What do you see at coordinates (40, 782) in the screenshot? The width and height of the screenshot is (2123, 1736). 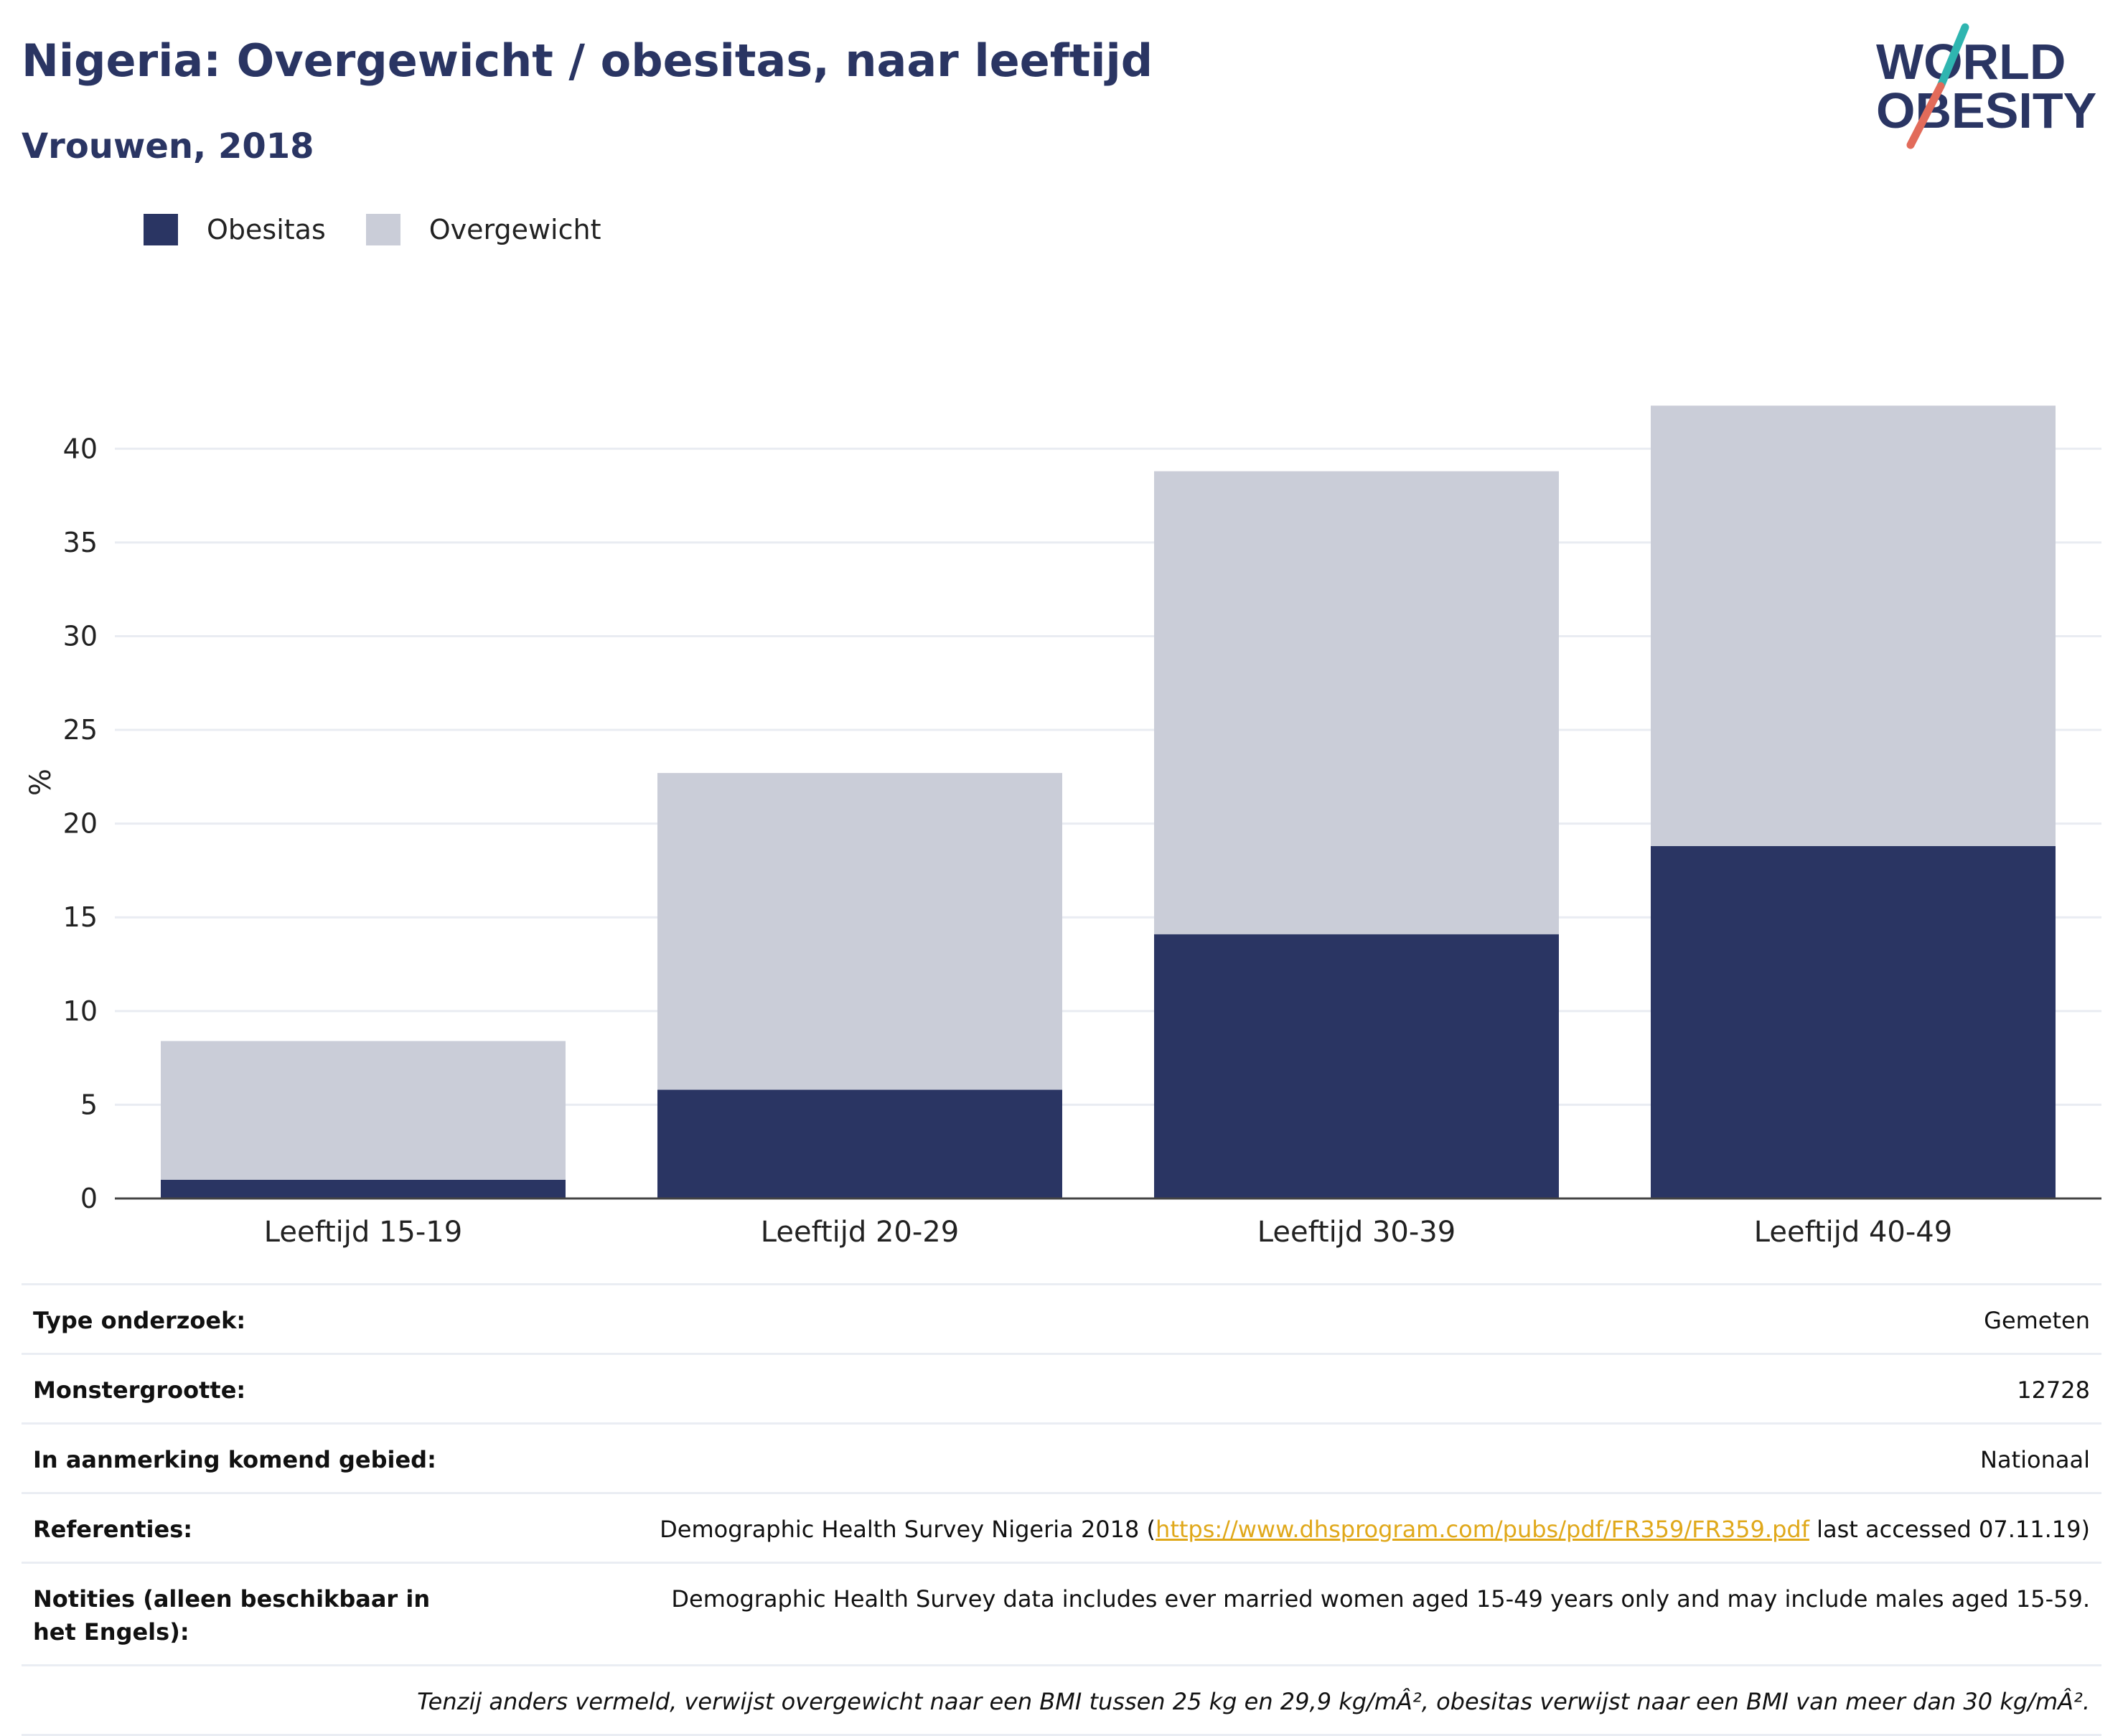 I see `y-axis-label: %` at bounding box center [40, 782].